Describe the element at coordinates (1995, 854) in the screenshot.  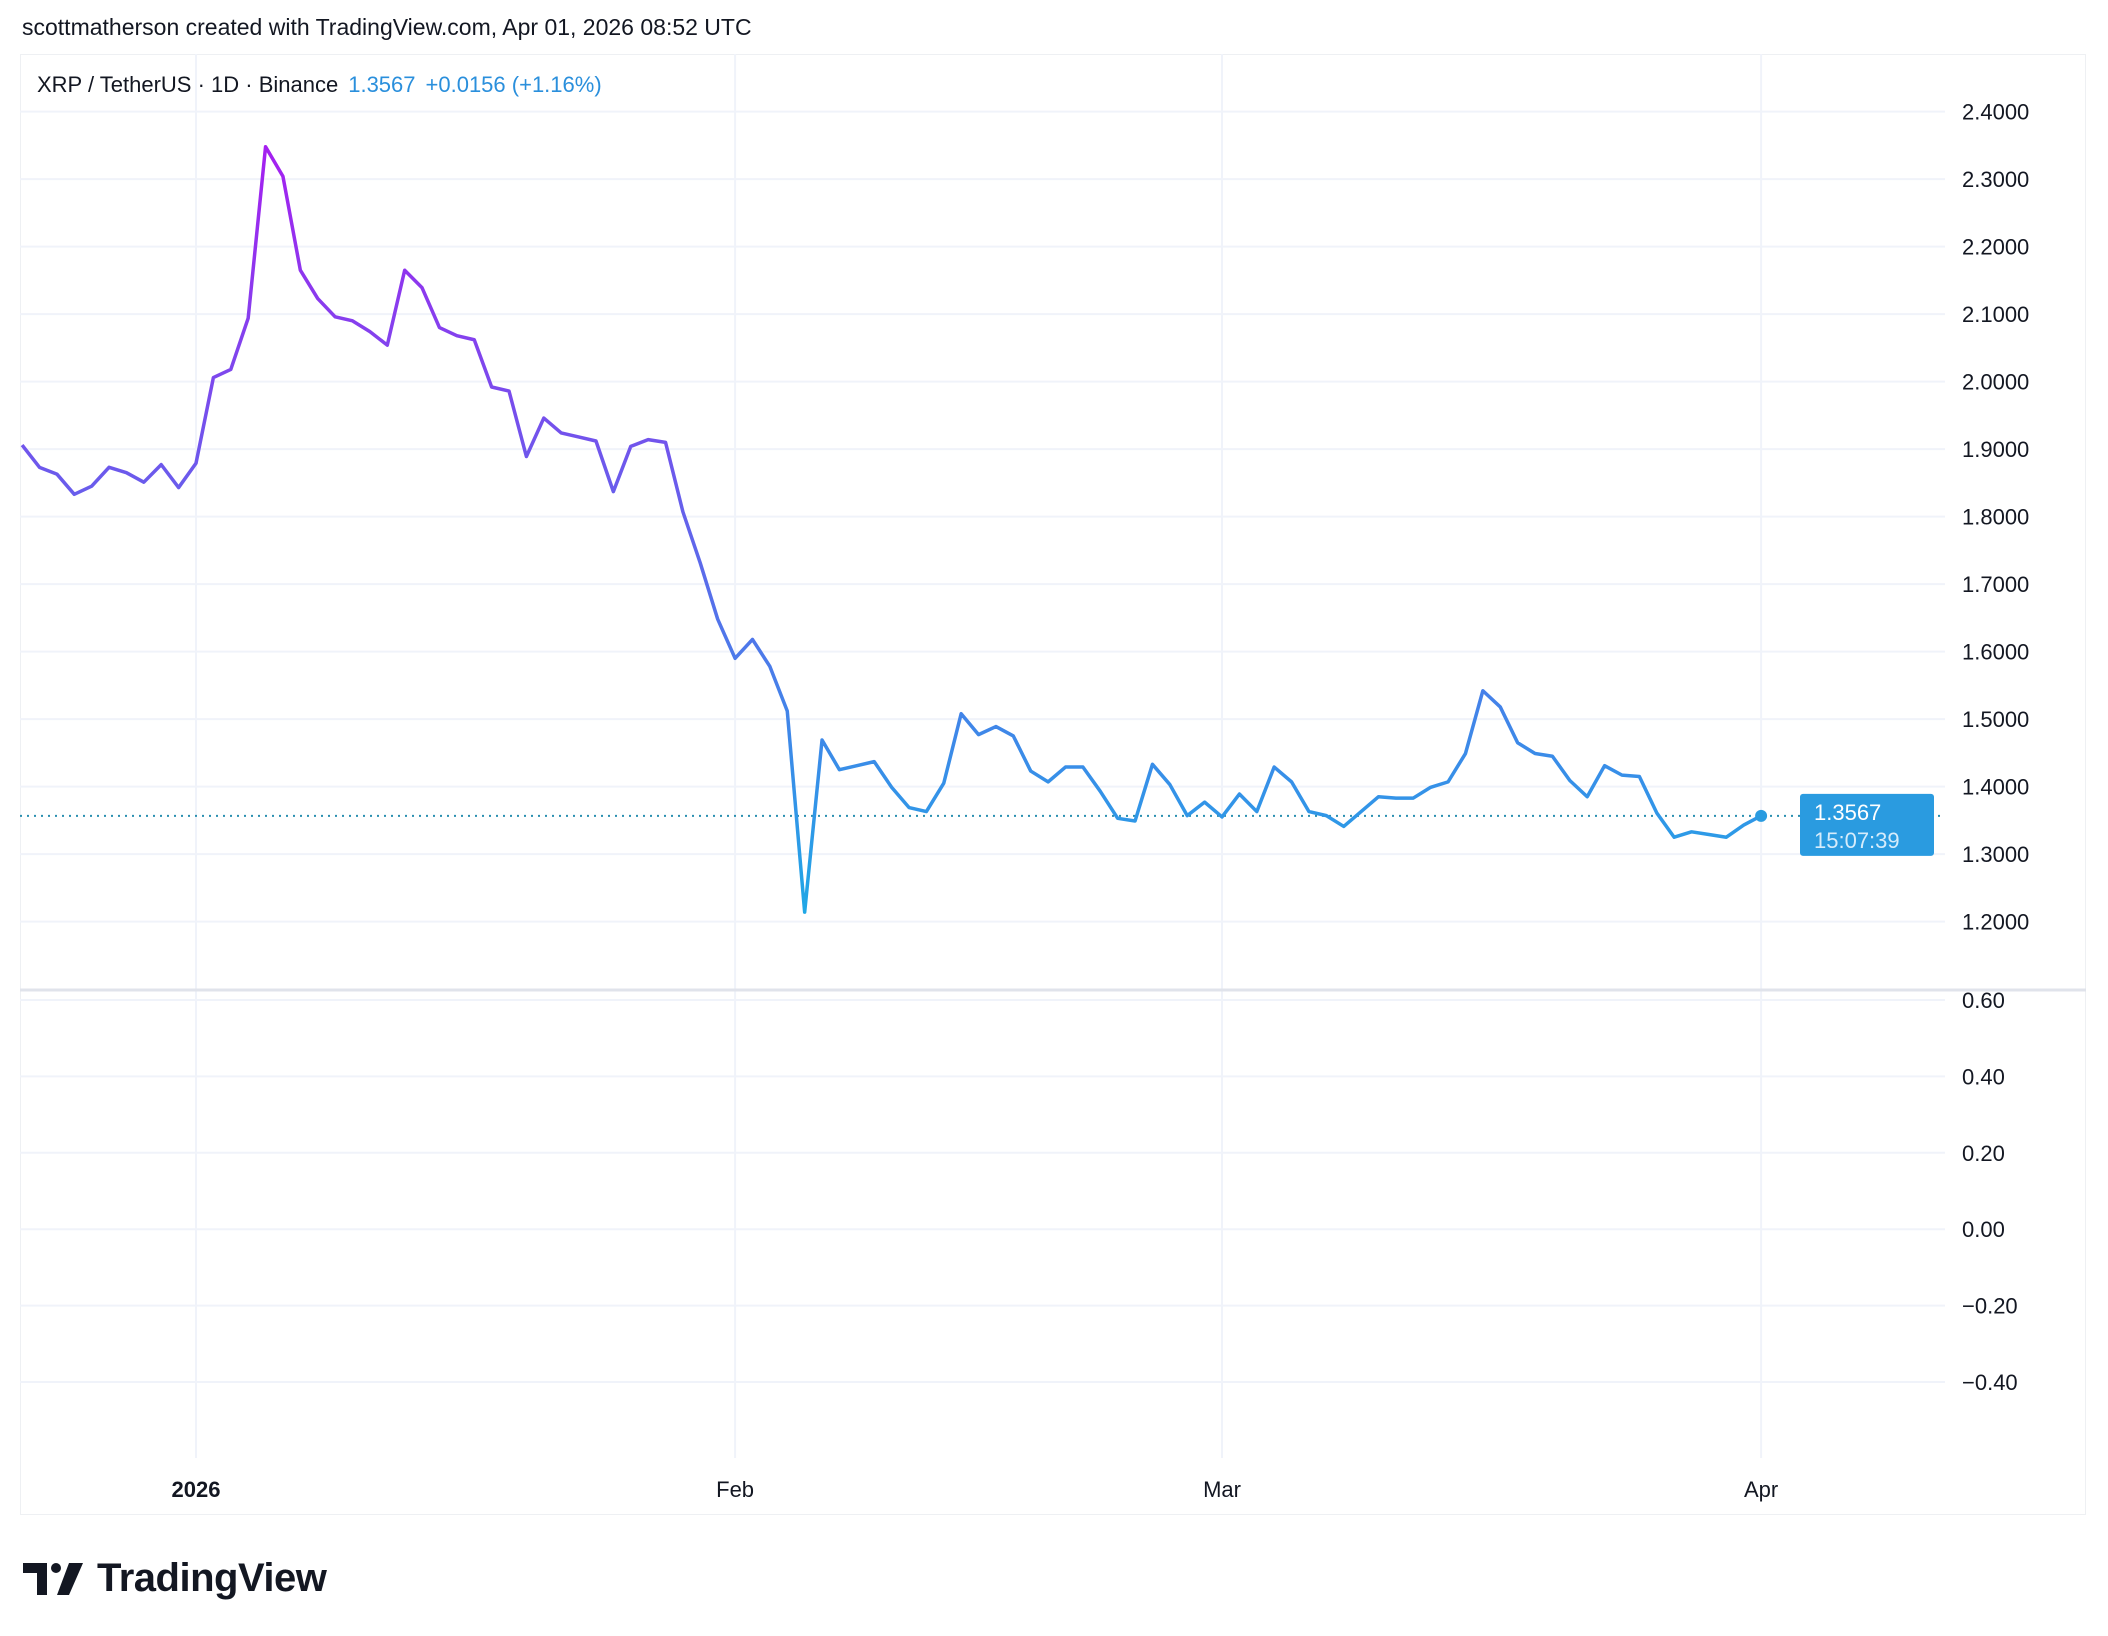
I see `price-axis-label: 1.3000` at that location.